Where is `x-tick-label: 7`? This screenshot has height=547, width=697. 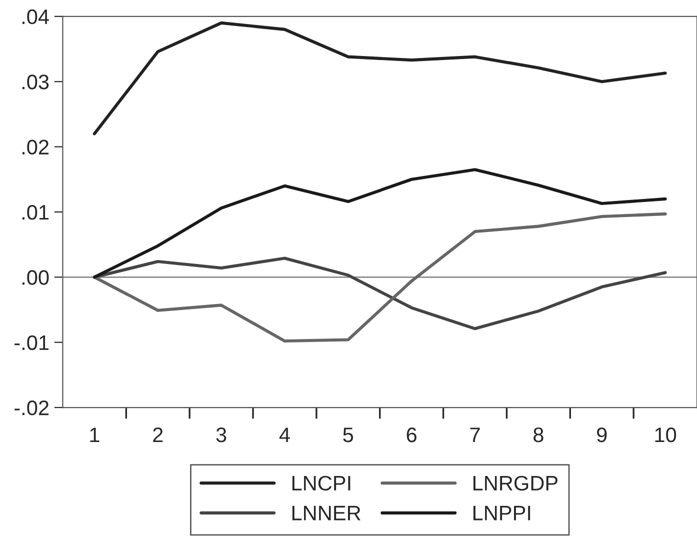
x-tick-label: 7 is located at coordinates (475, 435).